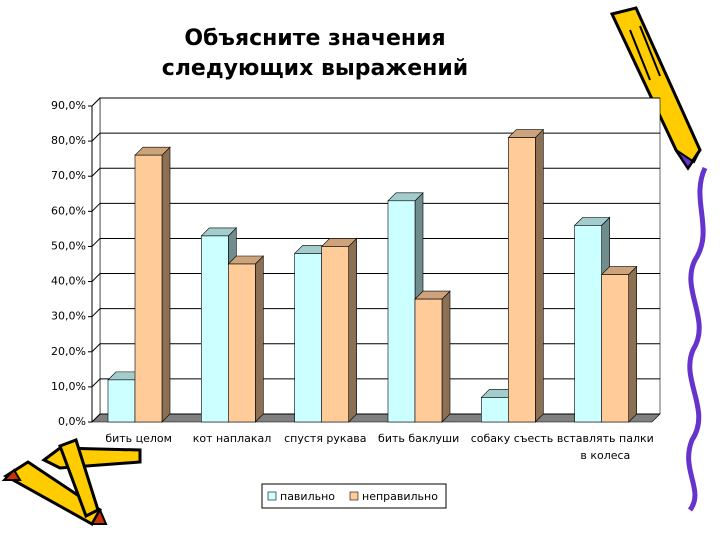 Image resolution: width=720 pixels, height=540 pixels. Describe the element at coordinates (400, 496) in the screenshot. I see `legend-label: неправильно` at that location.